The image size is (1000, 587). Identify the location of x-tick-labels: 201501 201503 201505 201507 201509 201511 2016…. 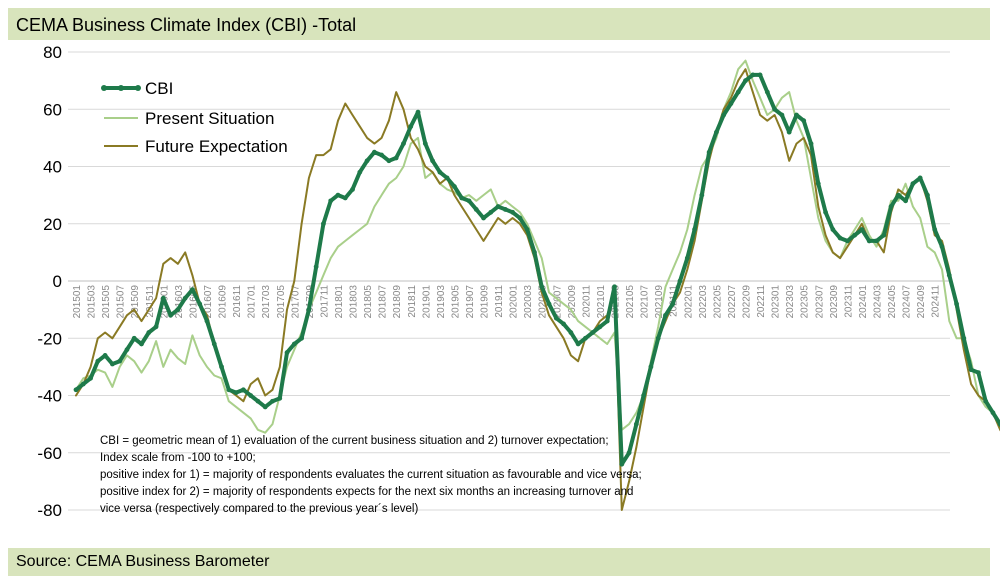
(507, 302).